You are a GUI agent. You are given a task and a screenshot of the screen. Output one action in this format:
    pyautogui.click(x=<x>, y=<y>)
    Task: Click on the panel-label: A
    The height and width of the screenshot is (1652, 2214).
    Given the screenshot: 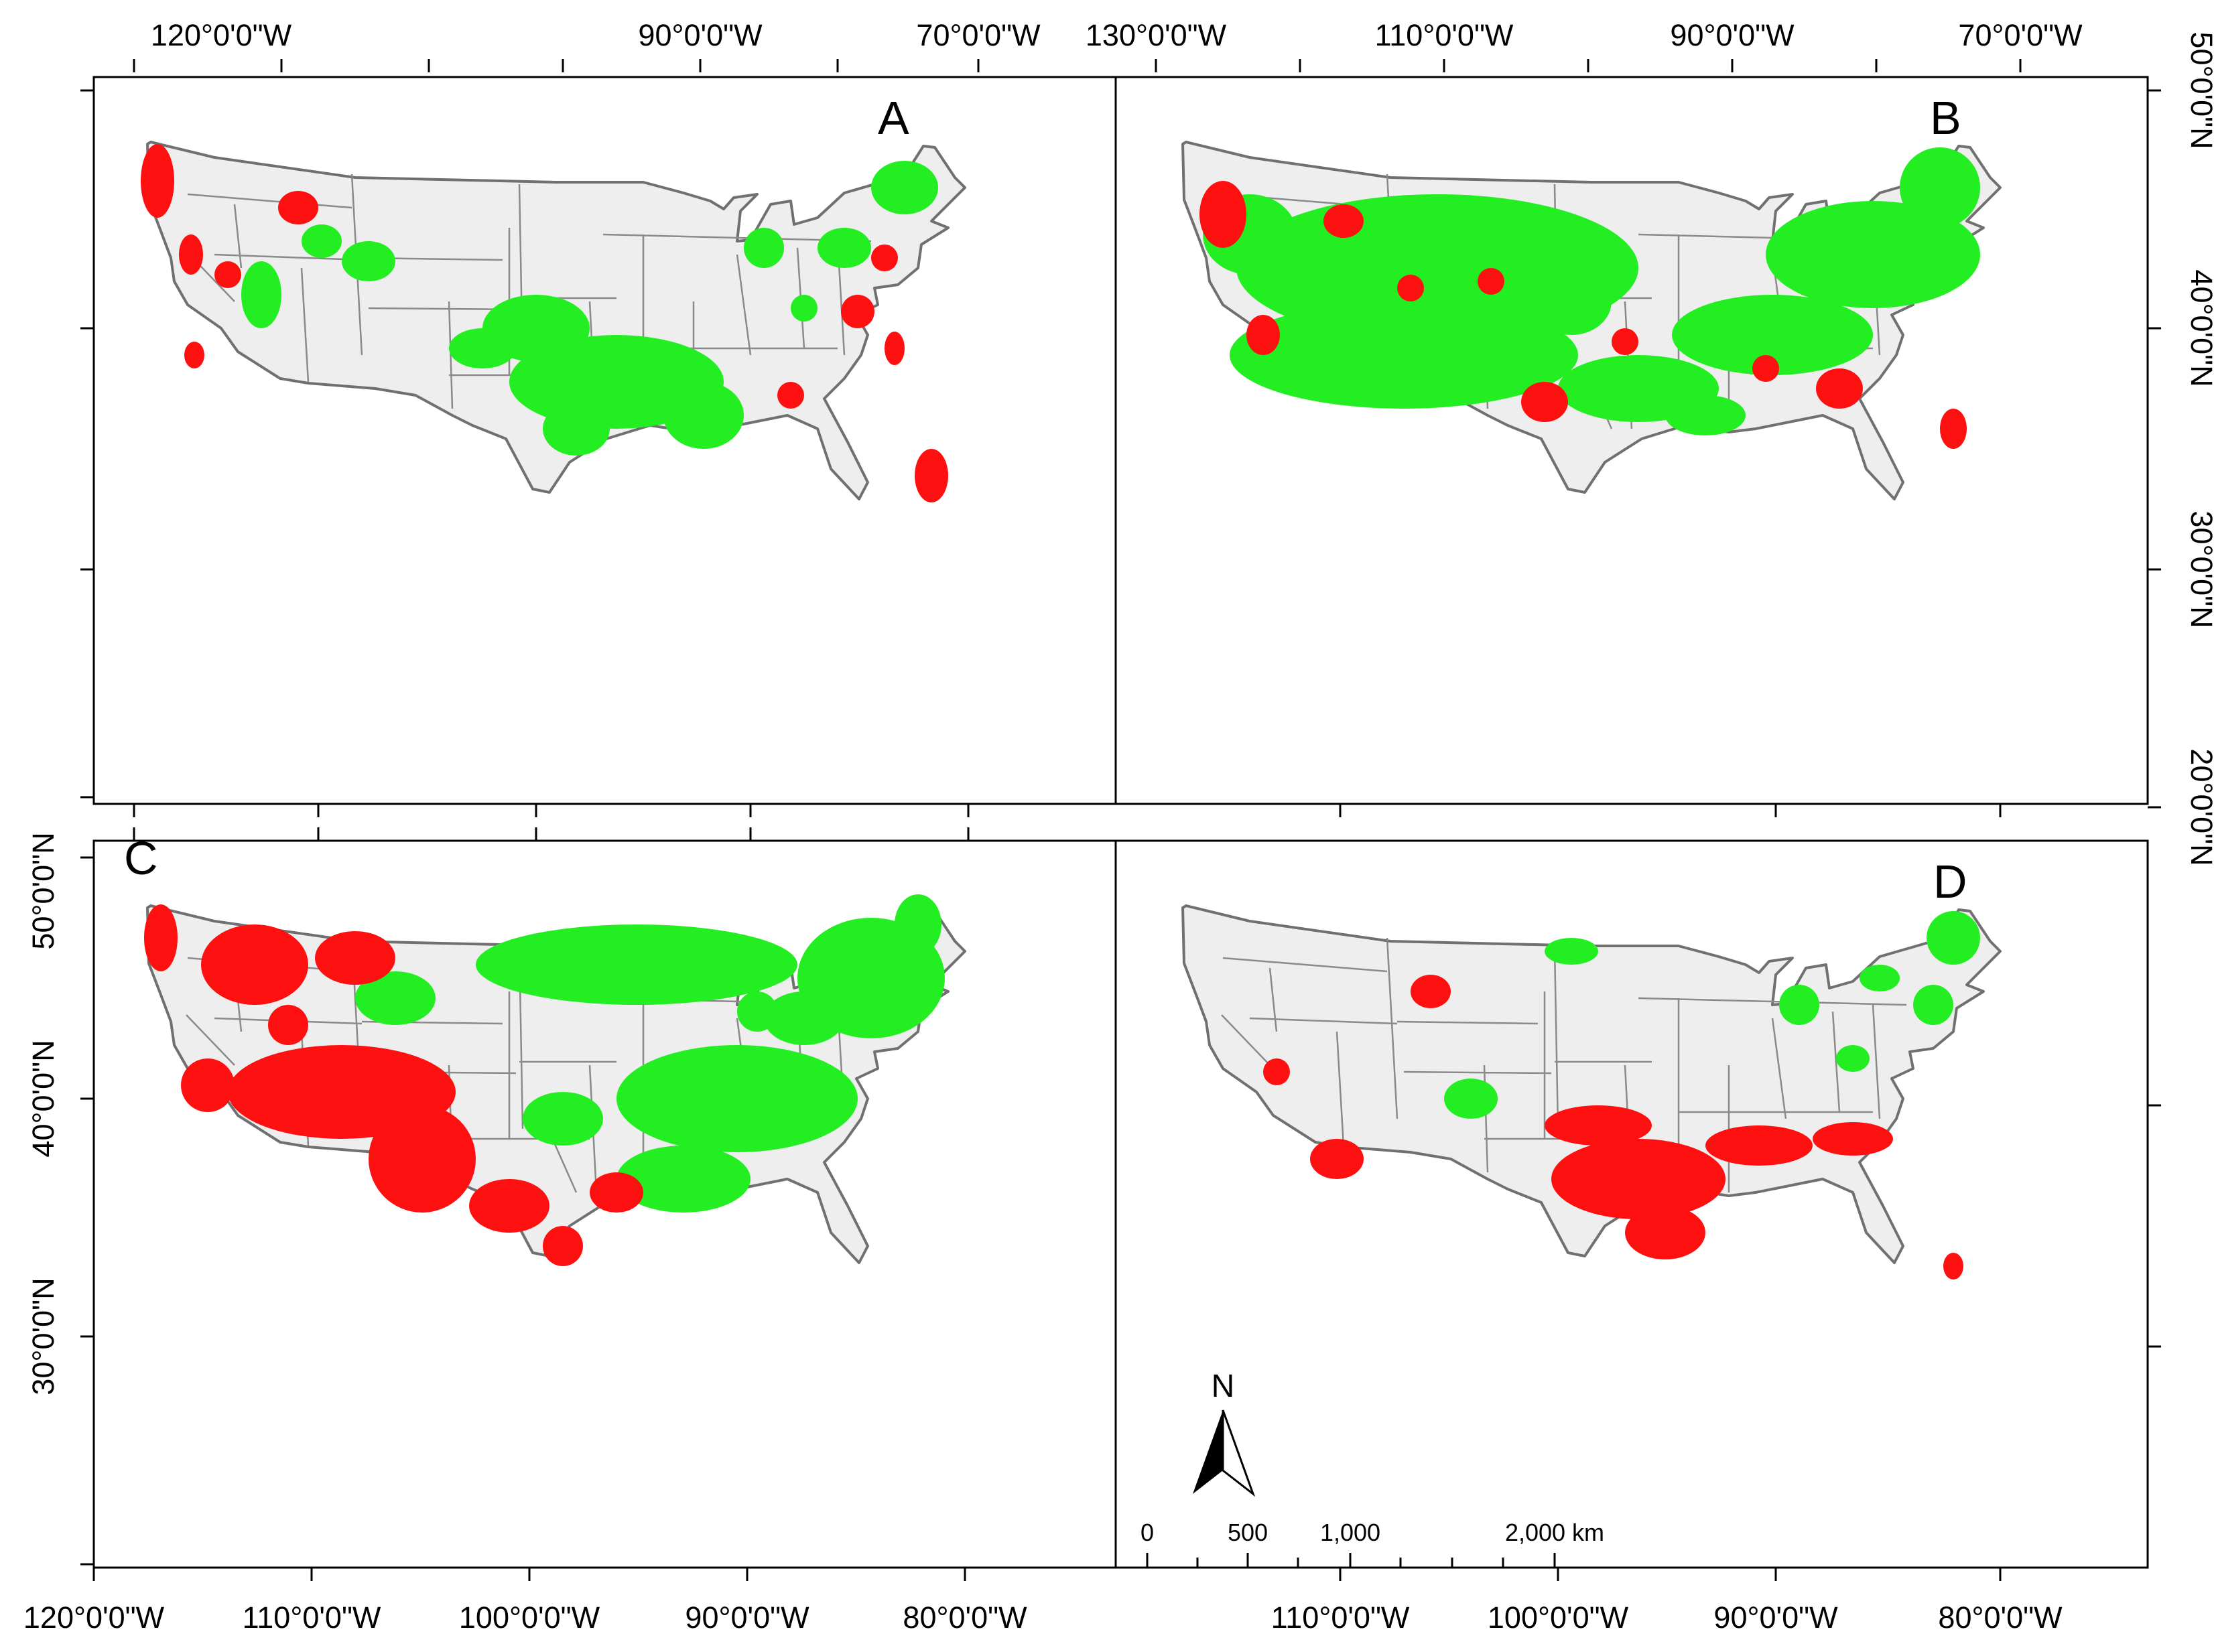 What is the action you would take?
    pyautogui.click(x=893, y=118)
    